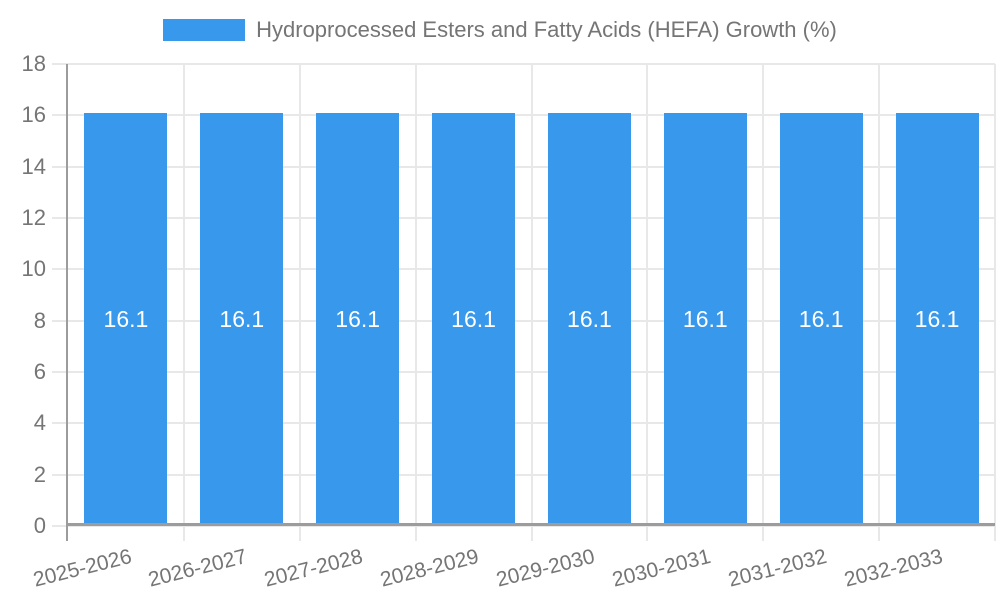  I want to click on x-axis-tick-label: 2027-2028, so click(314, 568).